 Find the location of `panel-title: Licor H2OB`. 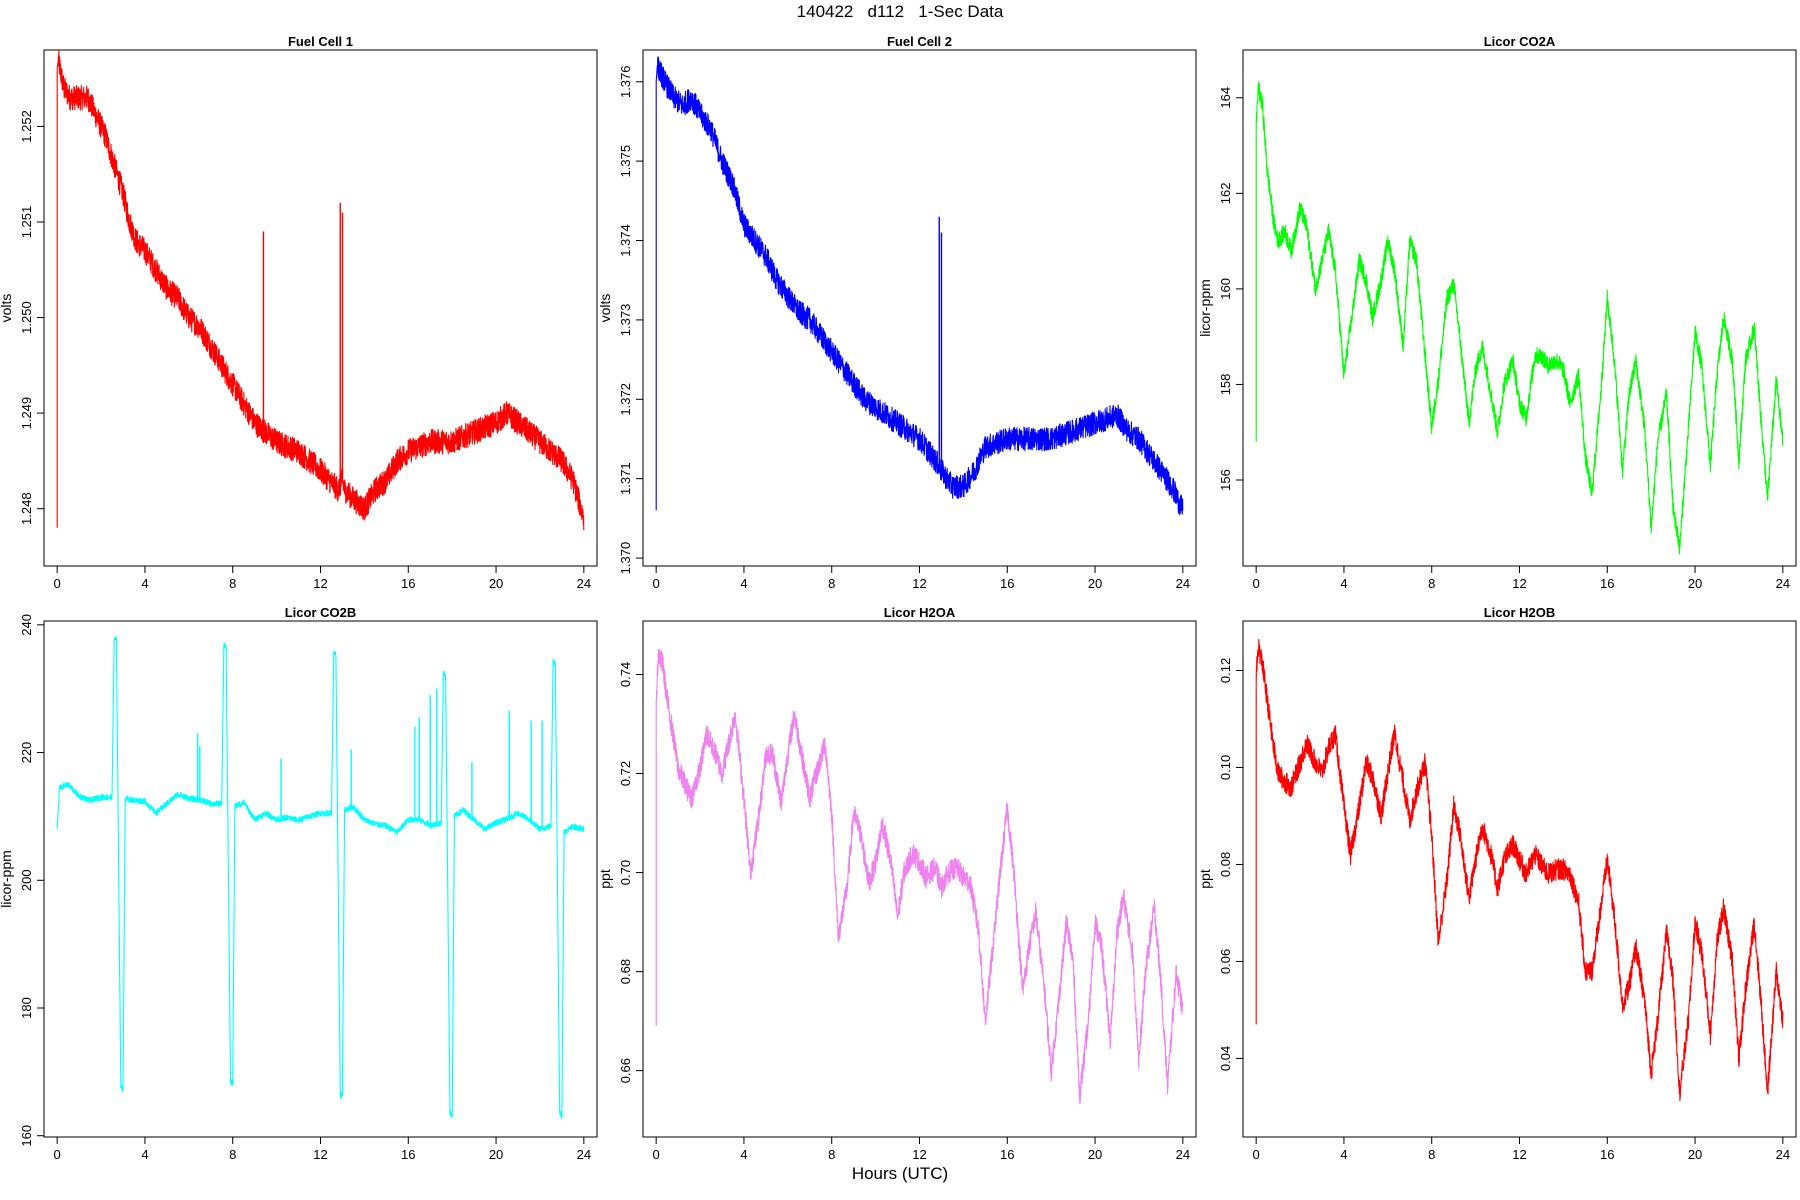

panel-title: Licor H2OB is located at coordinates (1520, 612).